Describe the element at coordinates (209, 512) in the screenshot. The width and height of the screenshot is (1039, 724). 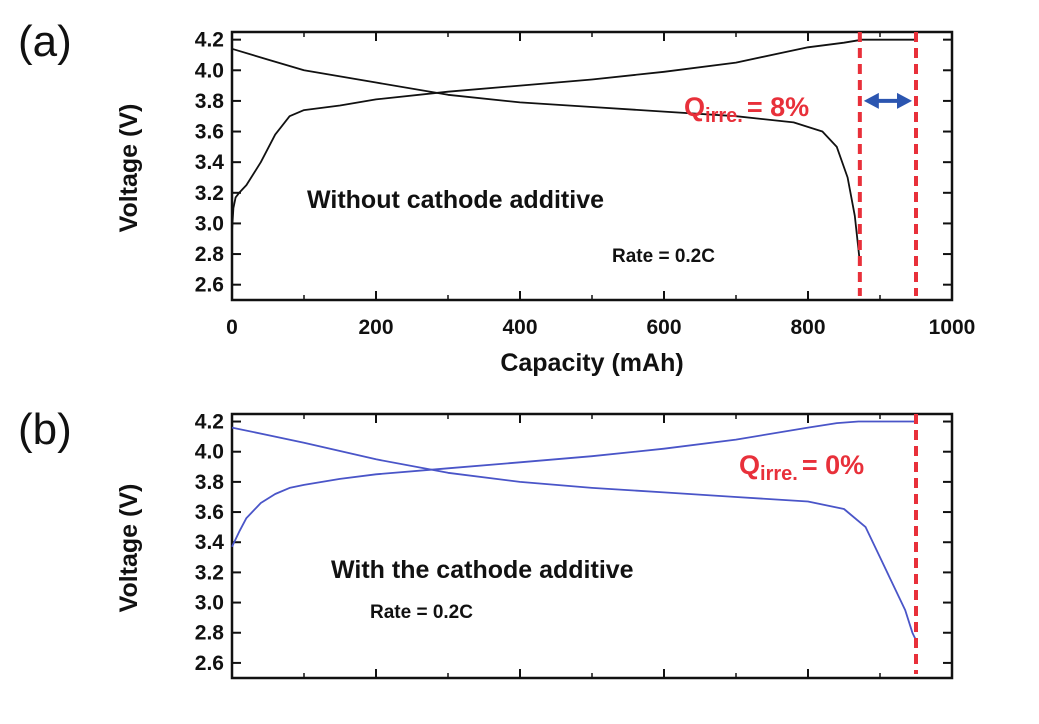
I see `panel-b-y-tick-label: 3.6` at that location.